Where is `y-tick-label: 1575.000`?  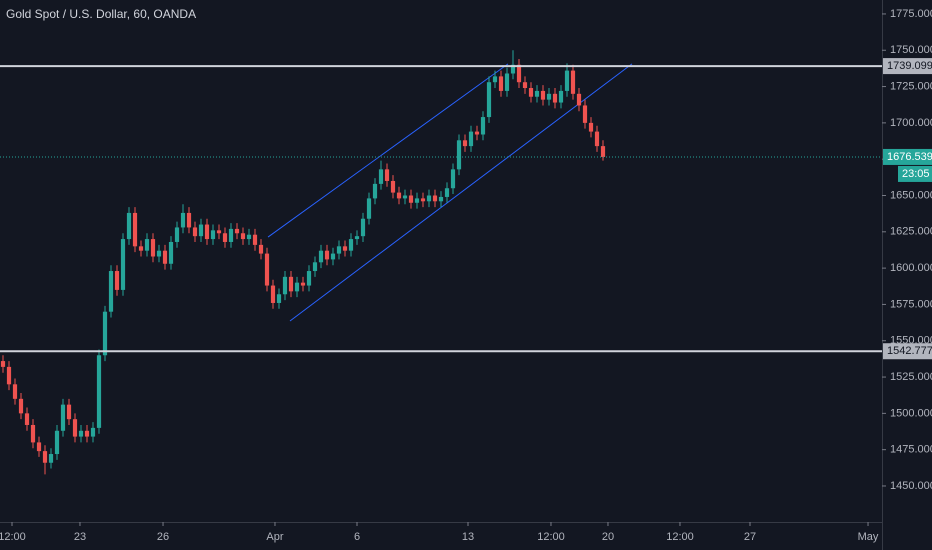 y-tick-label: 1575.000 is located at coordinates (911, 304).